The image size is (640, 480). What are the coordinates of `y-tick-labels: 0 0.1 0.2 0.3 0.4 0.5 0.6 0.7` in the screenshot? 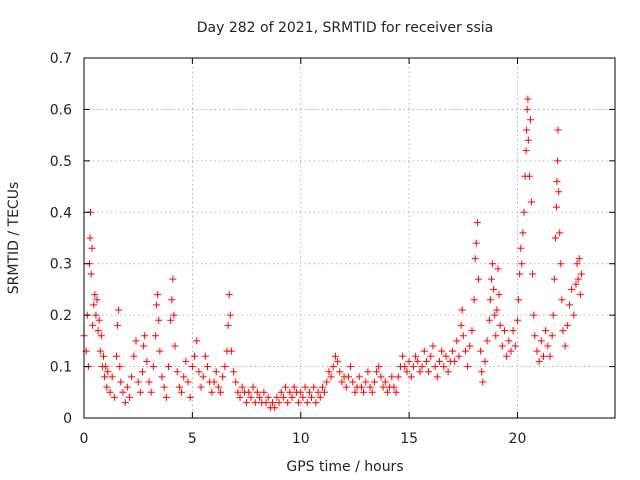 It's located at (61, 239).